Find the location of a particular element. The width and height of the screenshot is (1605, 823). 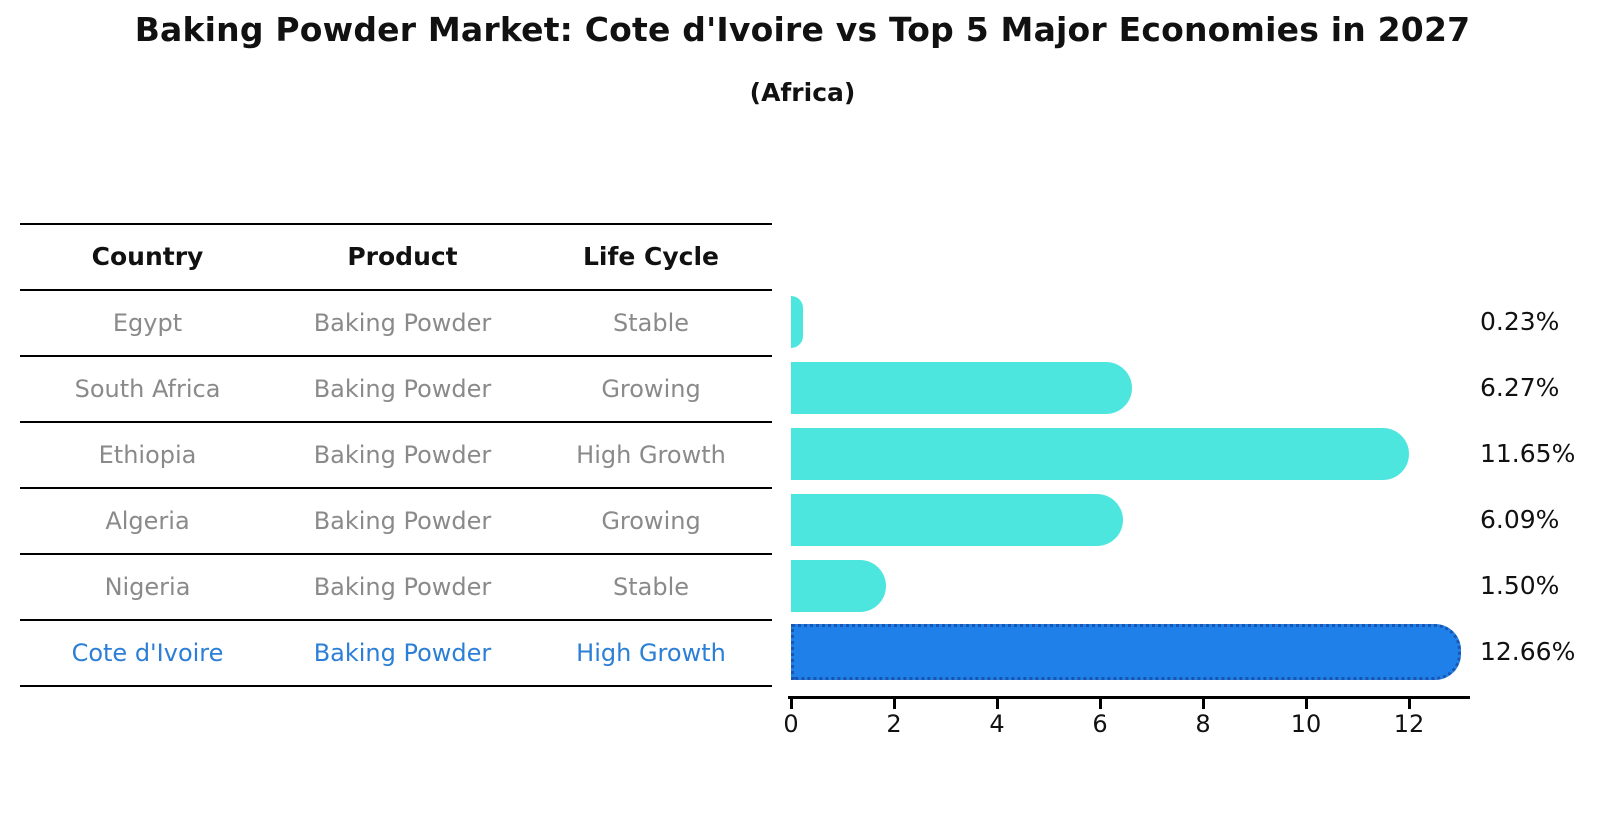

x-tick-label: 6 is located at coordinates (1100, 724).